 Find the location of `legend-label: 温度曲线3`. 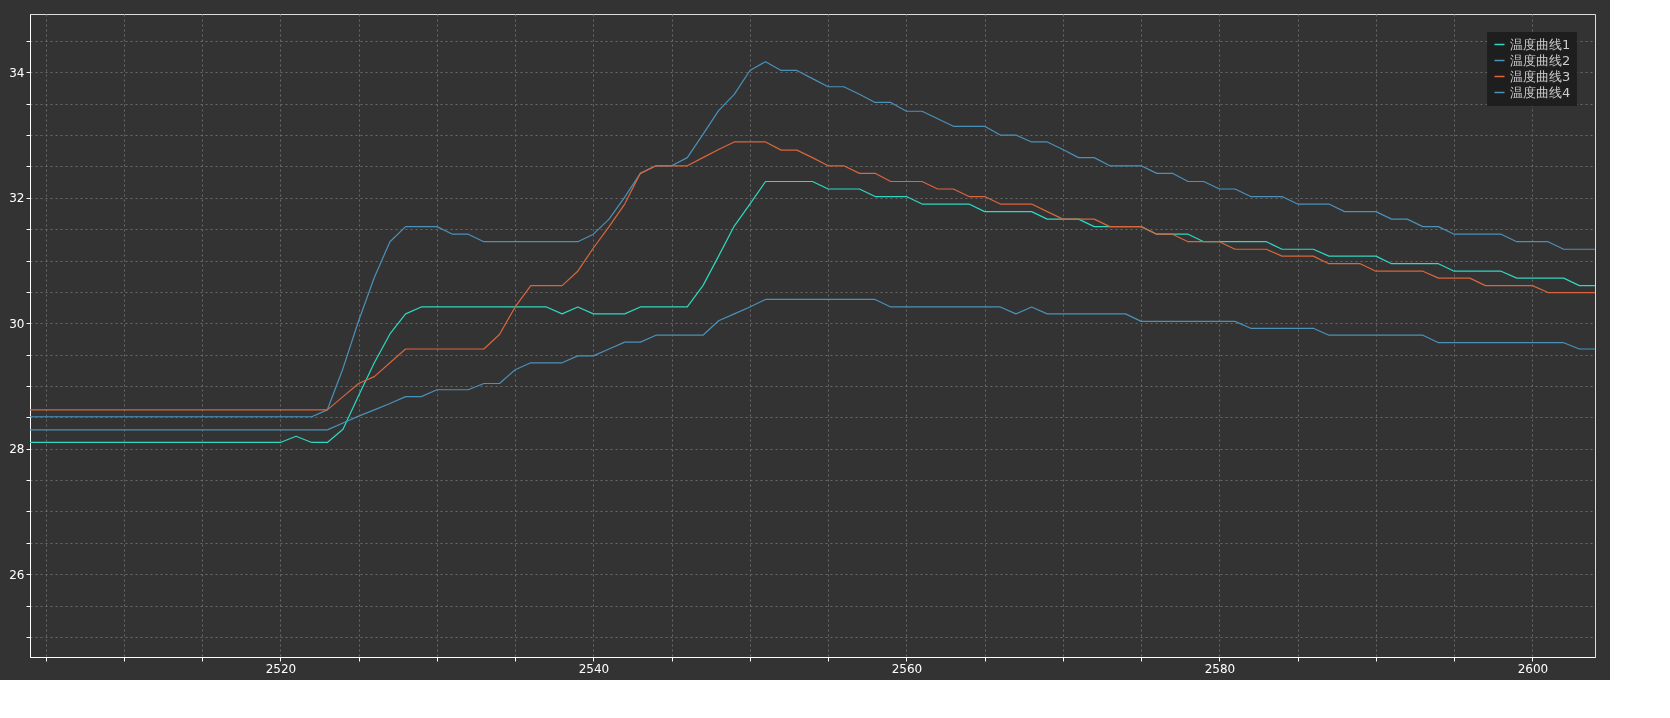

legend-label: 温度曲线3 is located at coordinates (1540, 76).